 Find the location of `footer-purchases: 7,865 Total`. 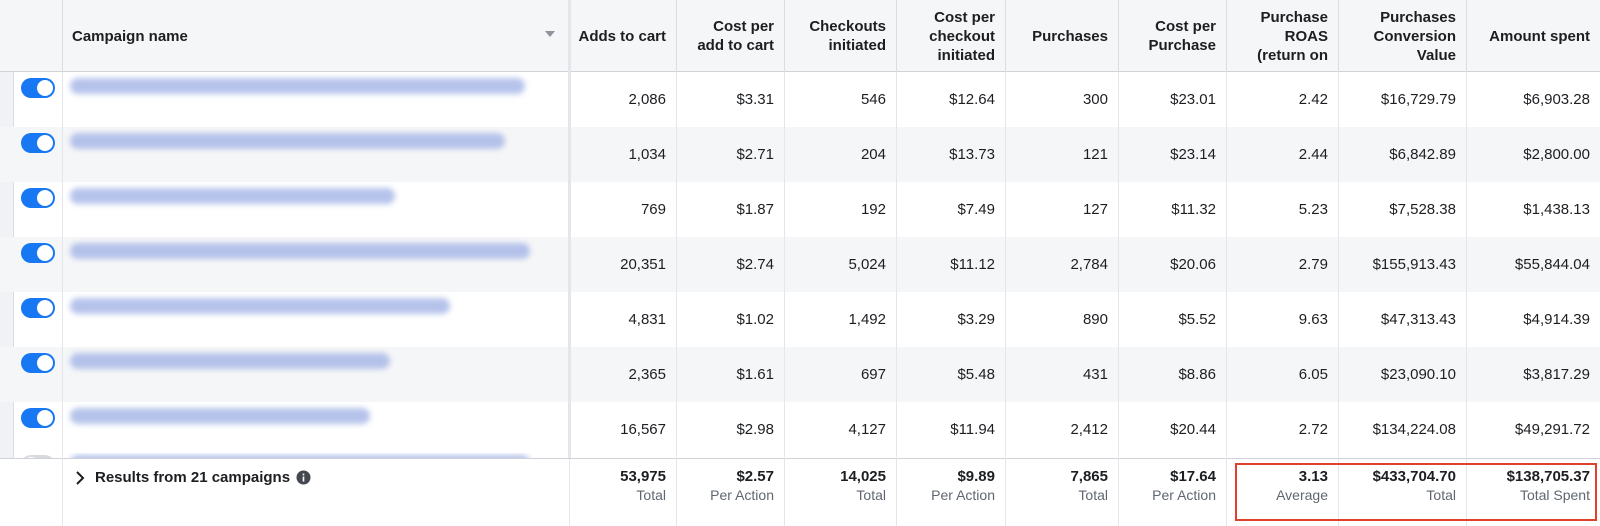

footer-purchases: 7,865 Total is located at coordinates (1062, 492).